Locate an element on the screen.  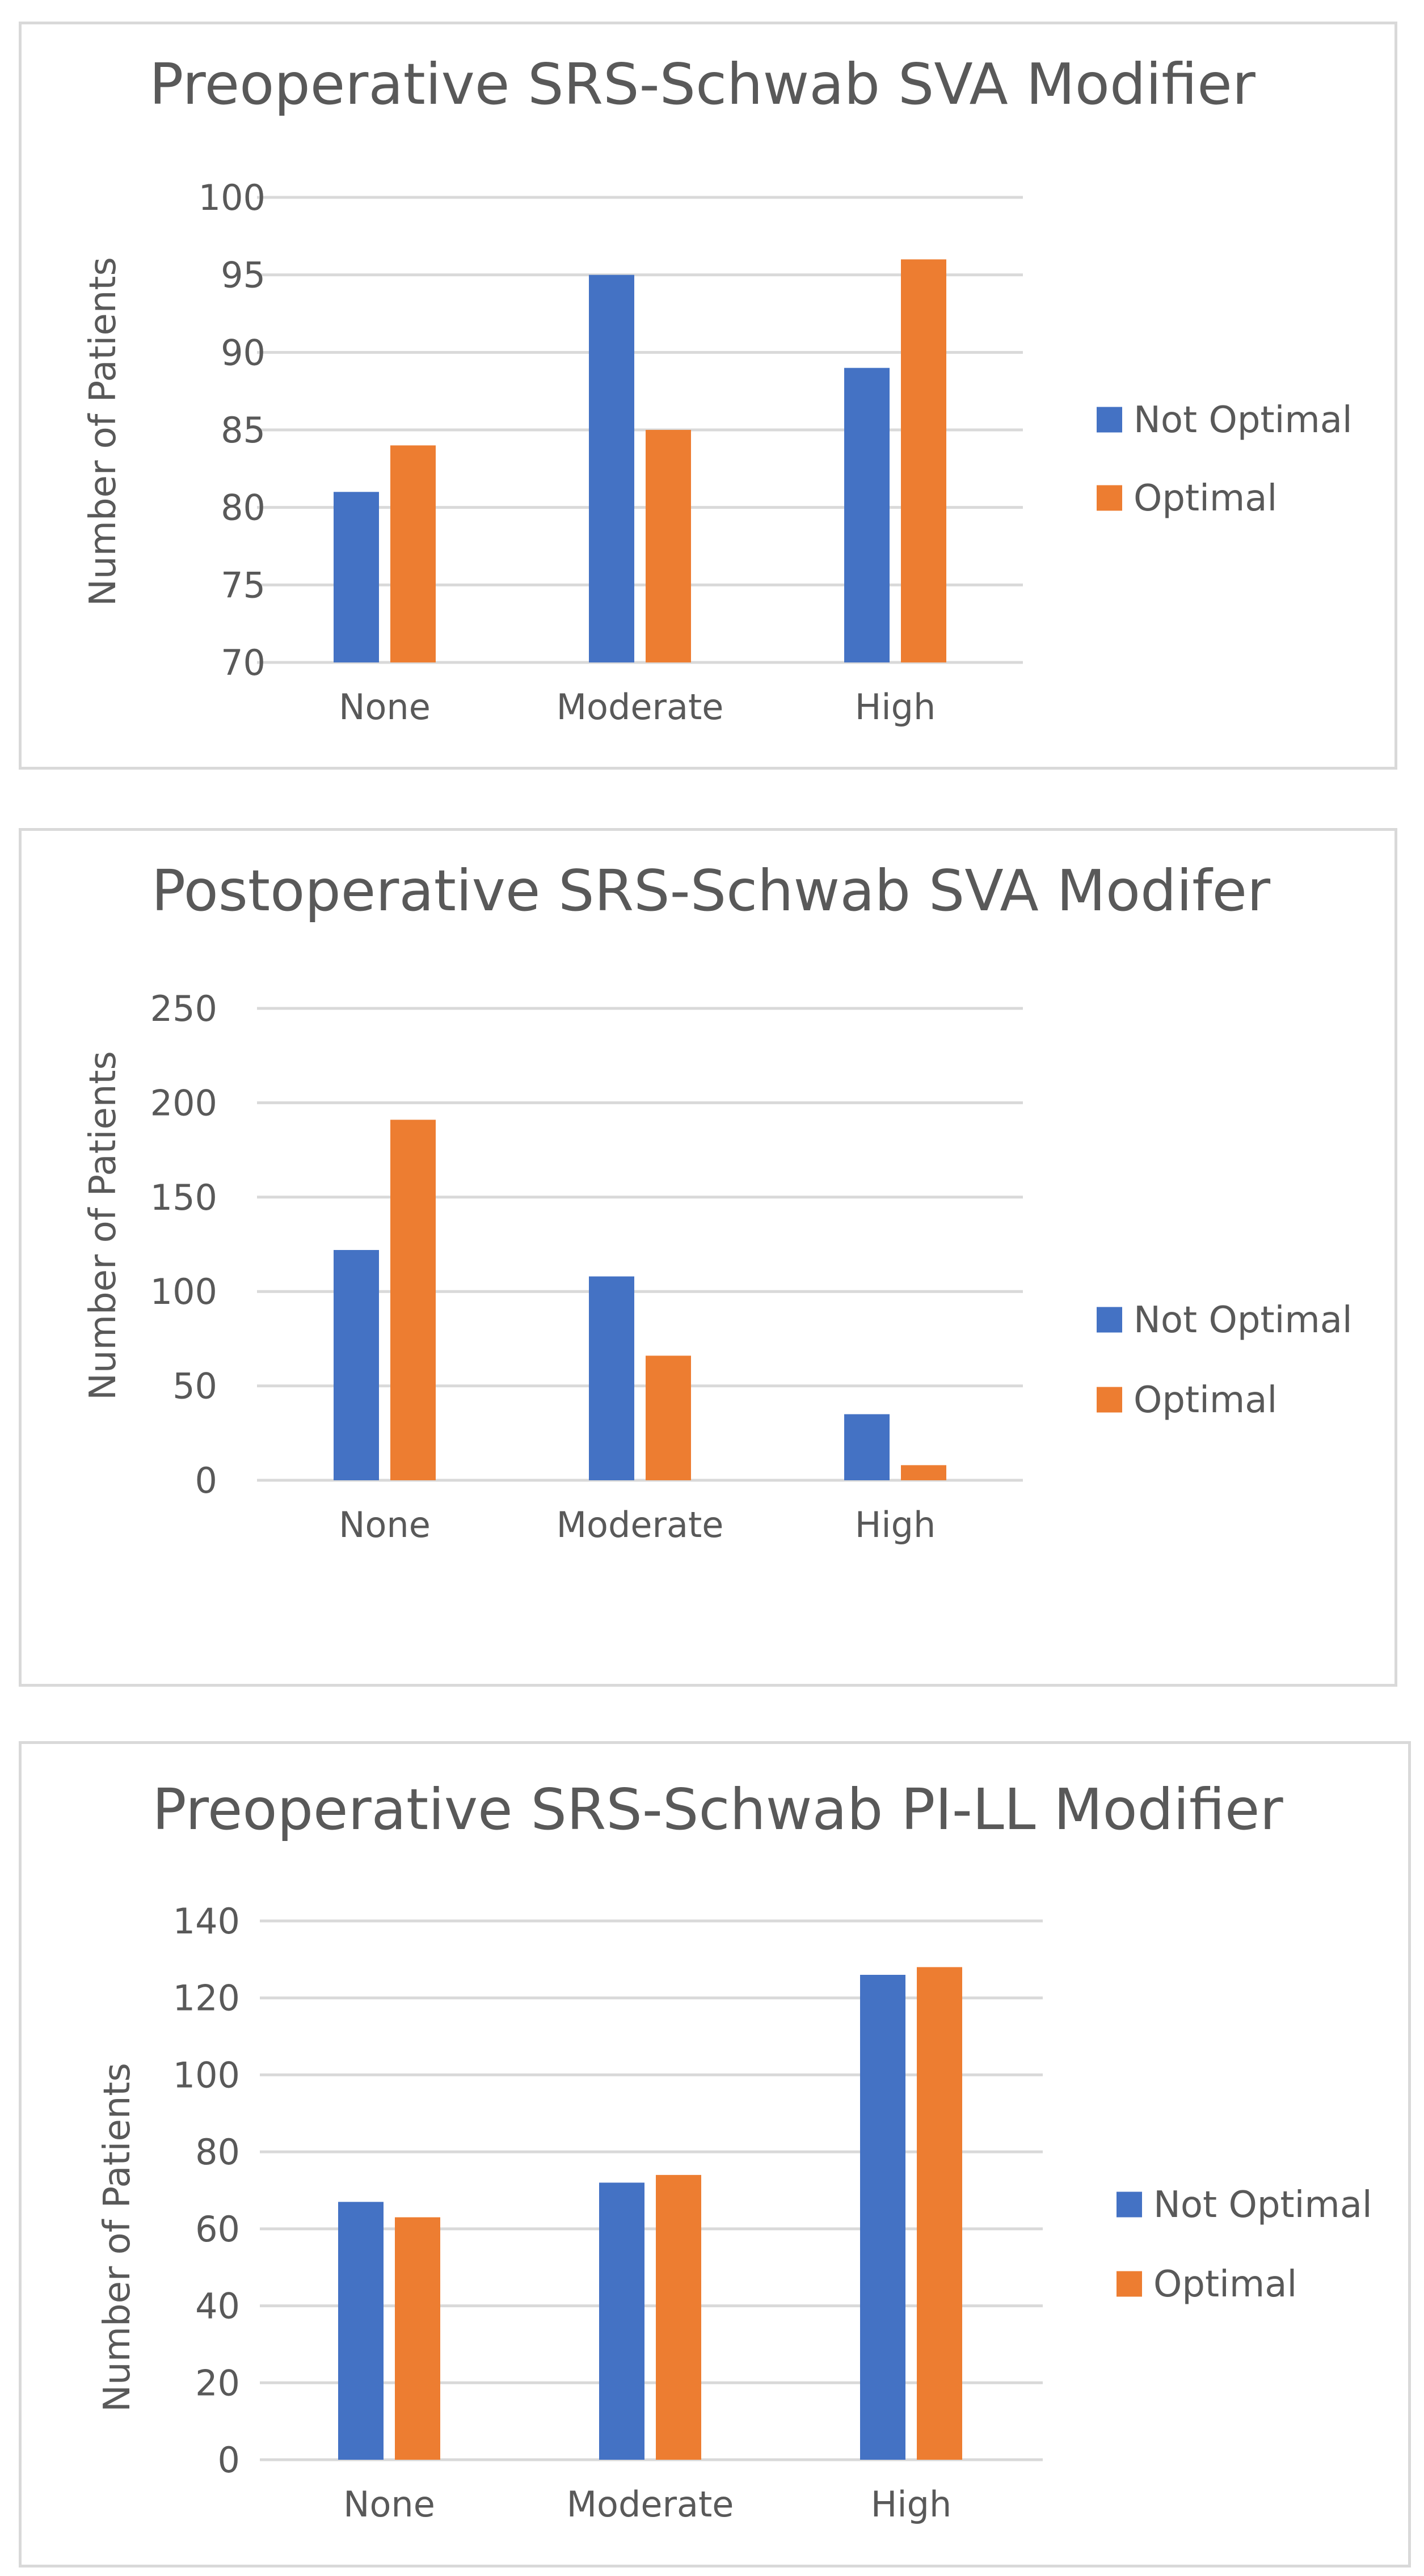
y-tick-label: 120 is located at coordinates (206, 1998).